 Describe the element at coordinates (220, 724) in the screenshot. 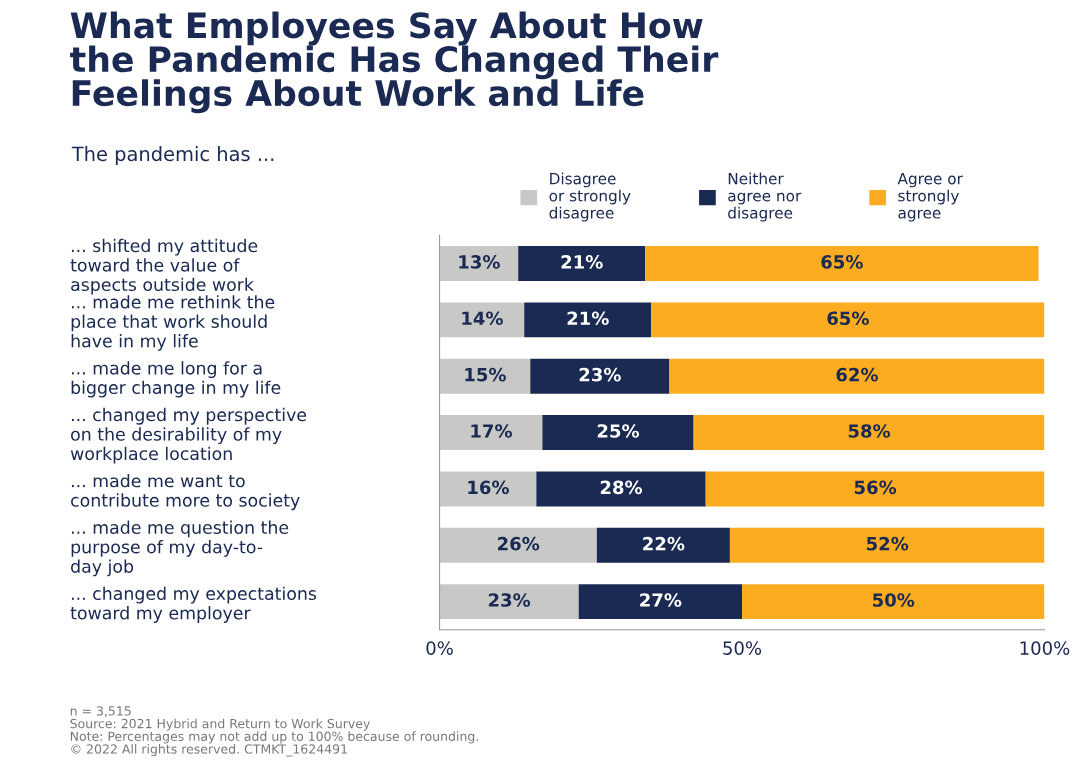

I see `source-note: Source: 2021 Hybrid and Return to Work Survey` at that location.